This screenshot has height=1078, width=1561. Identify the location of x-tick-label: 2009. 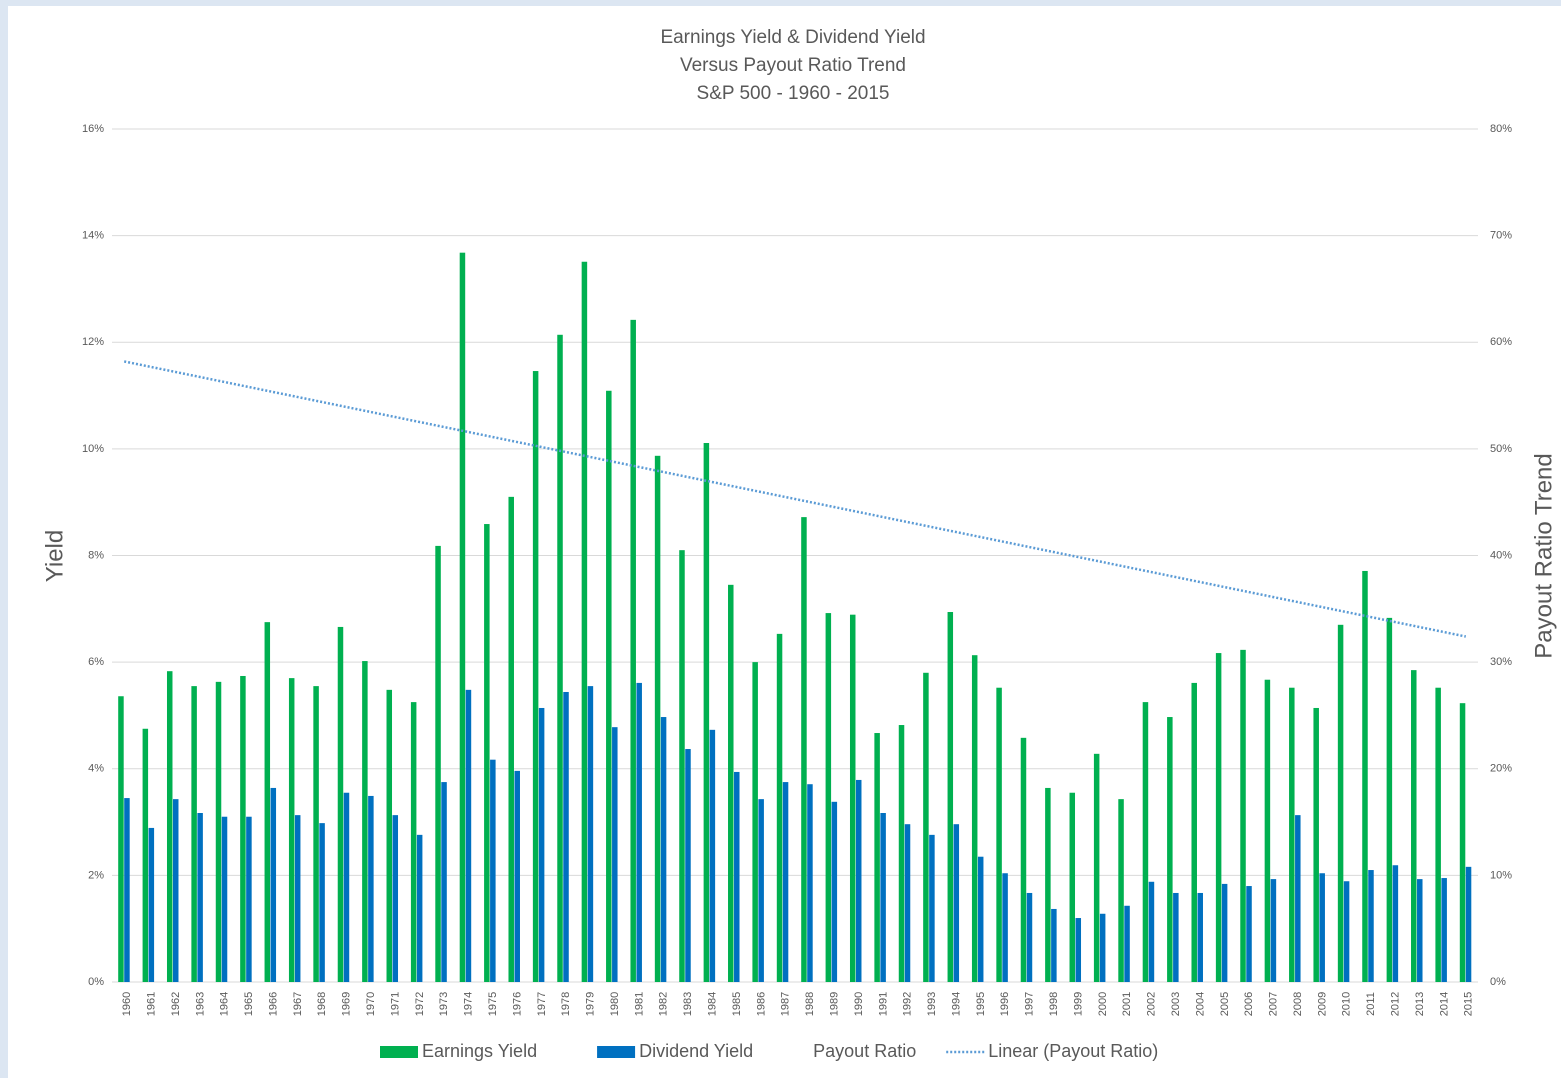
(1322, 1004).